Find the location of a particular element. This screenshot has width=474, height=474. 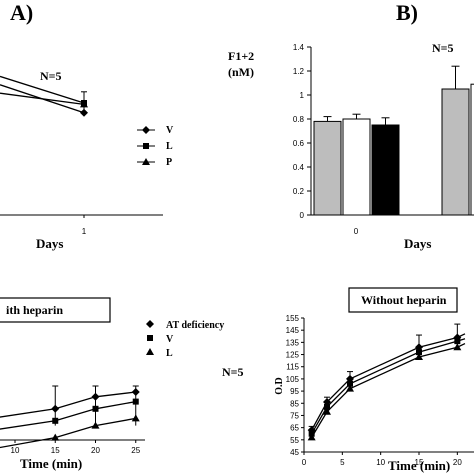

panel-3-x-tick-label: 15 is located at coordinates (55, 450).